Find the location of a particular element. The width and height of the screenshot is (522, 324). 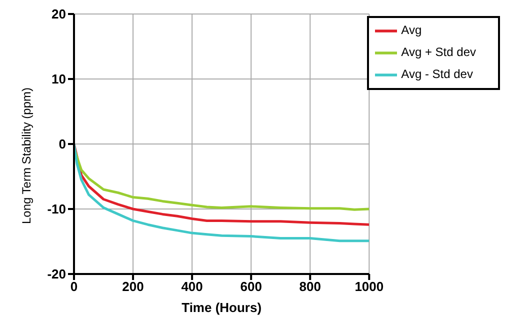

y-tick-label: 20 is located at coordinates (59, 14).